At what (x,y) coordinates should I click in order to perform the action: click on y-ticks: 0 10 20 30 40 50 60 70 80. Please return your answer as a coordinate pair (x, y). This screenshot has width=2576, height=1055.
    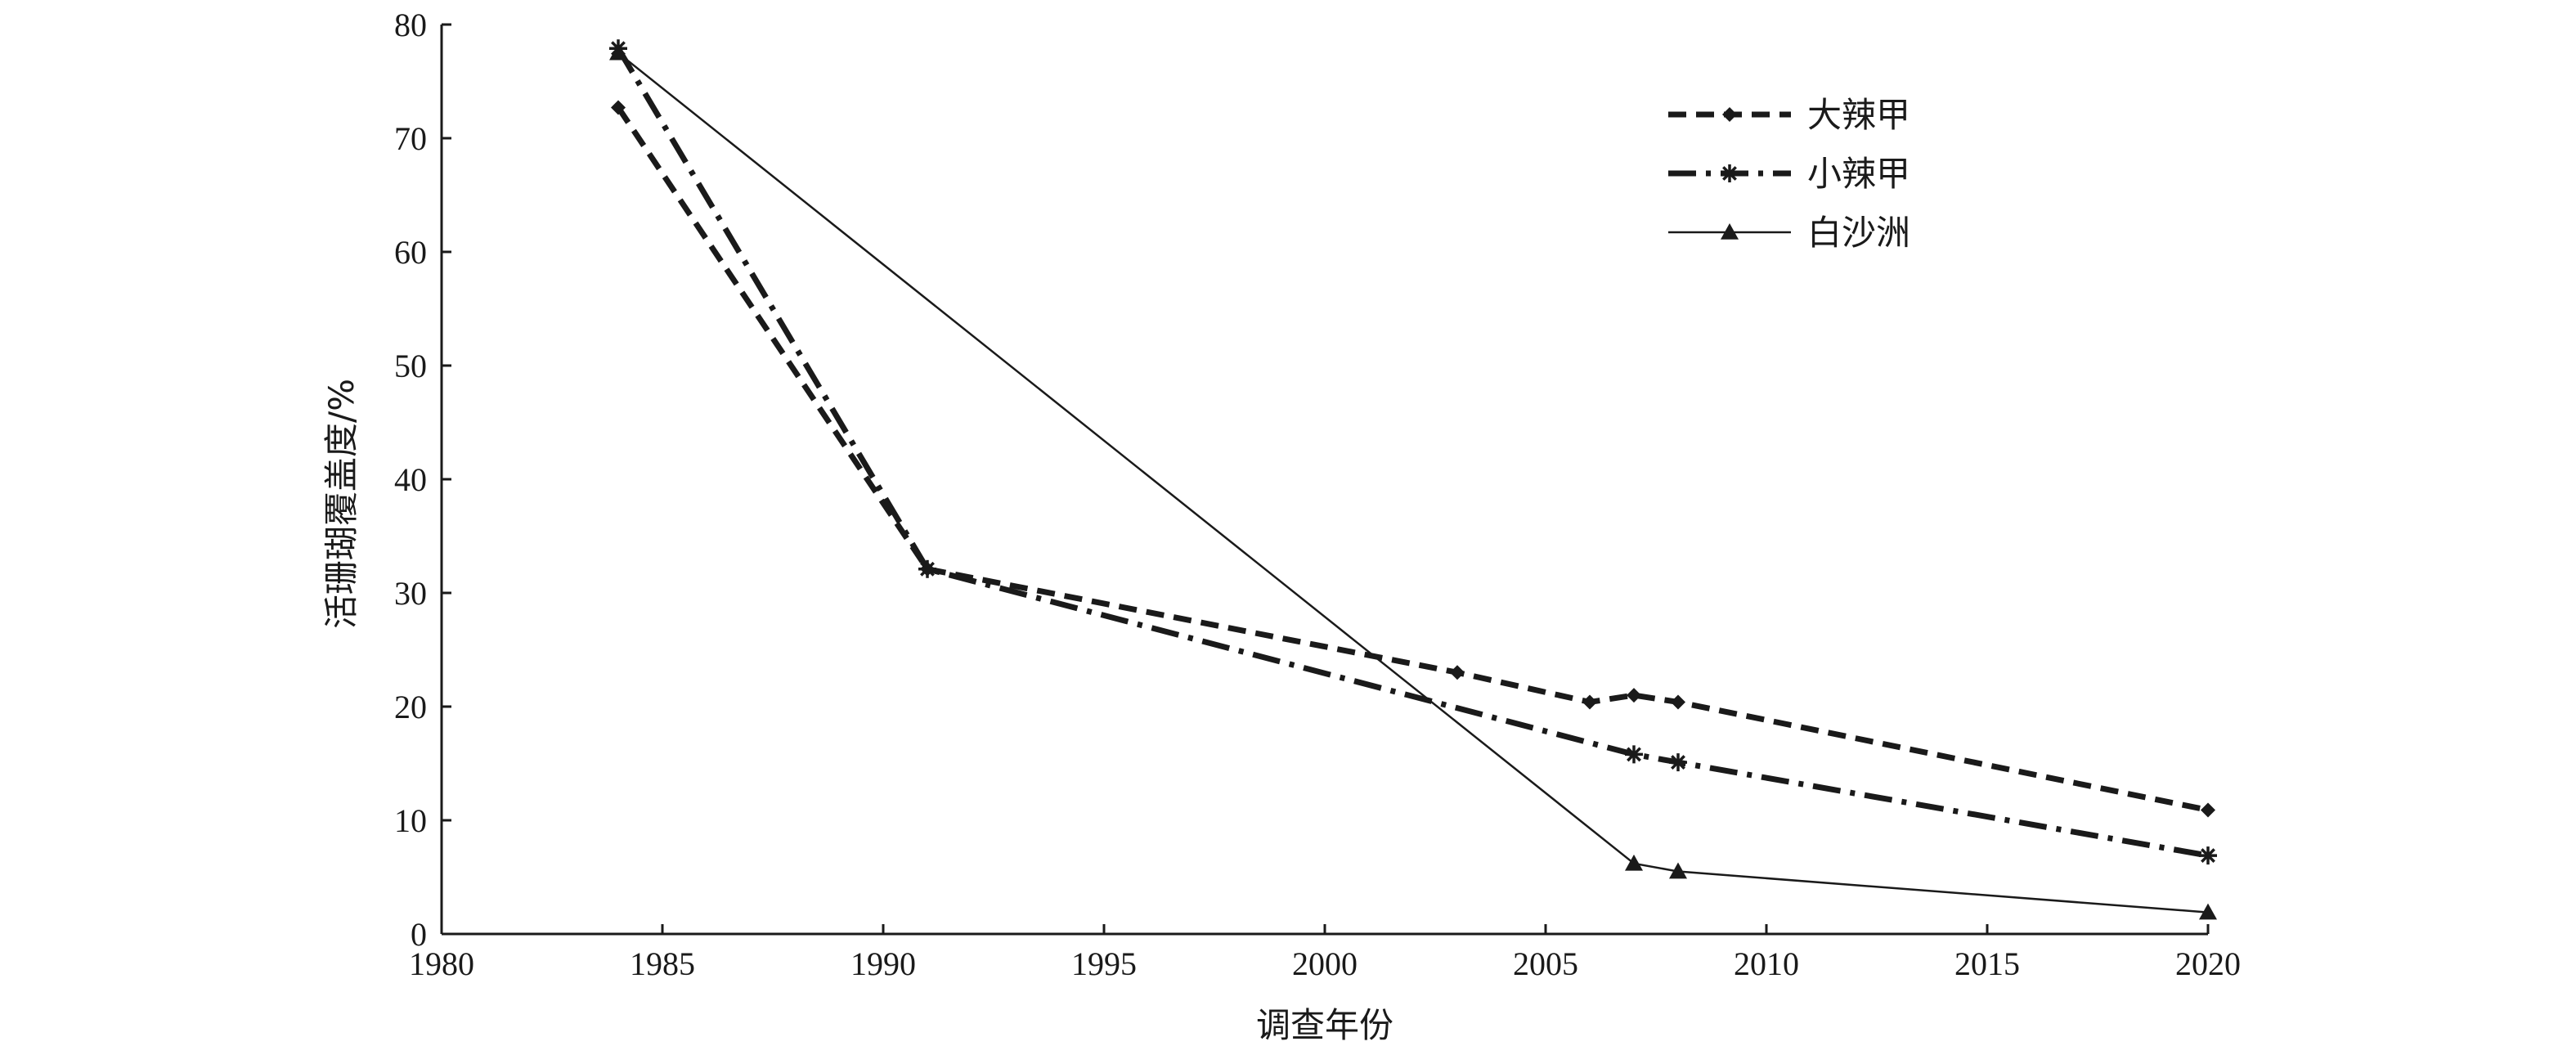
    Looking at the image, I should click on (422, 480).